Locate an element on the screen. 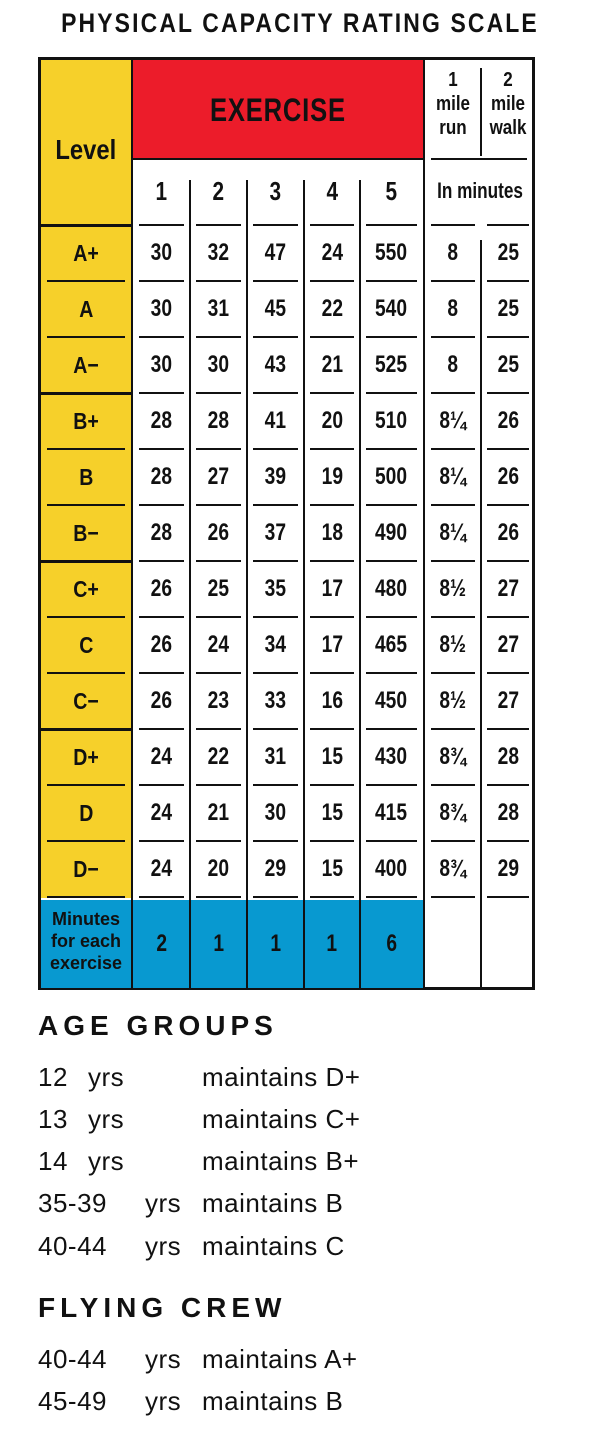 Image resolution: width=600 pixels, height=1456 pixels. table-cell: 43 is located at coordinates (275, 365).